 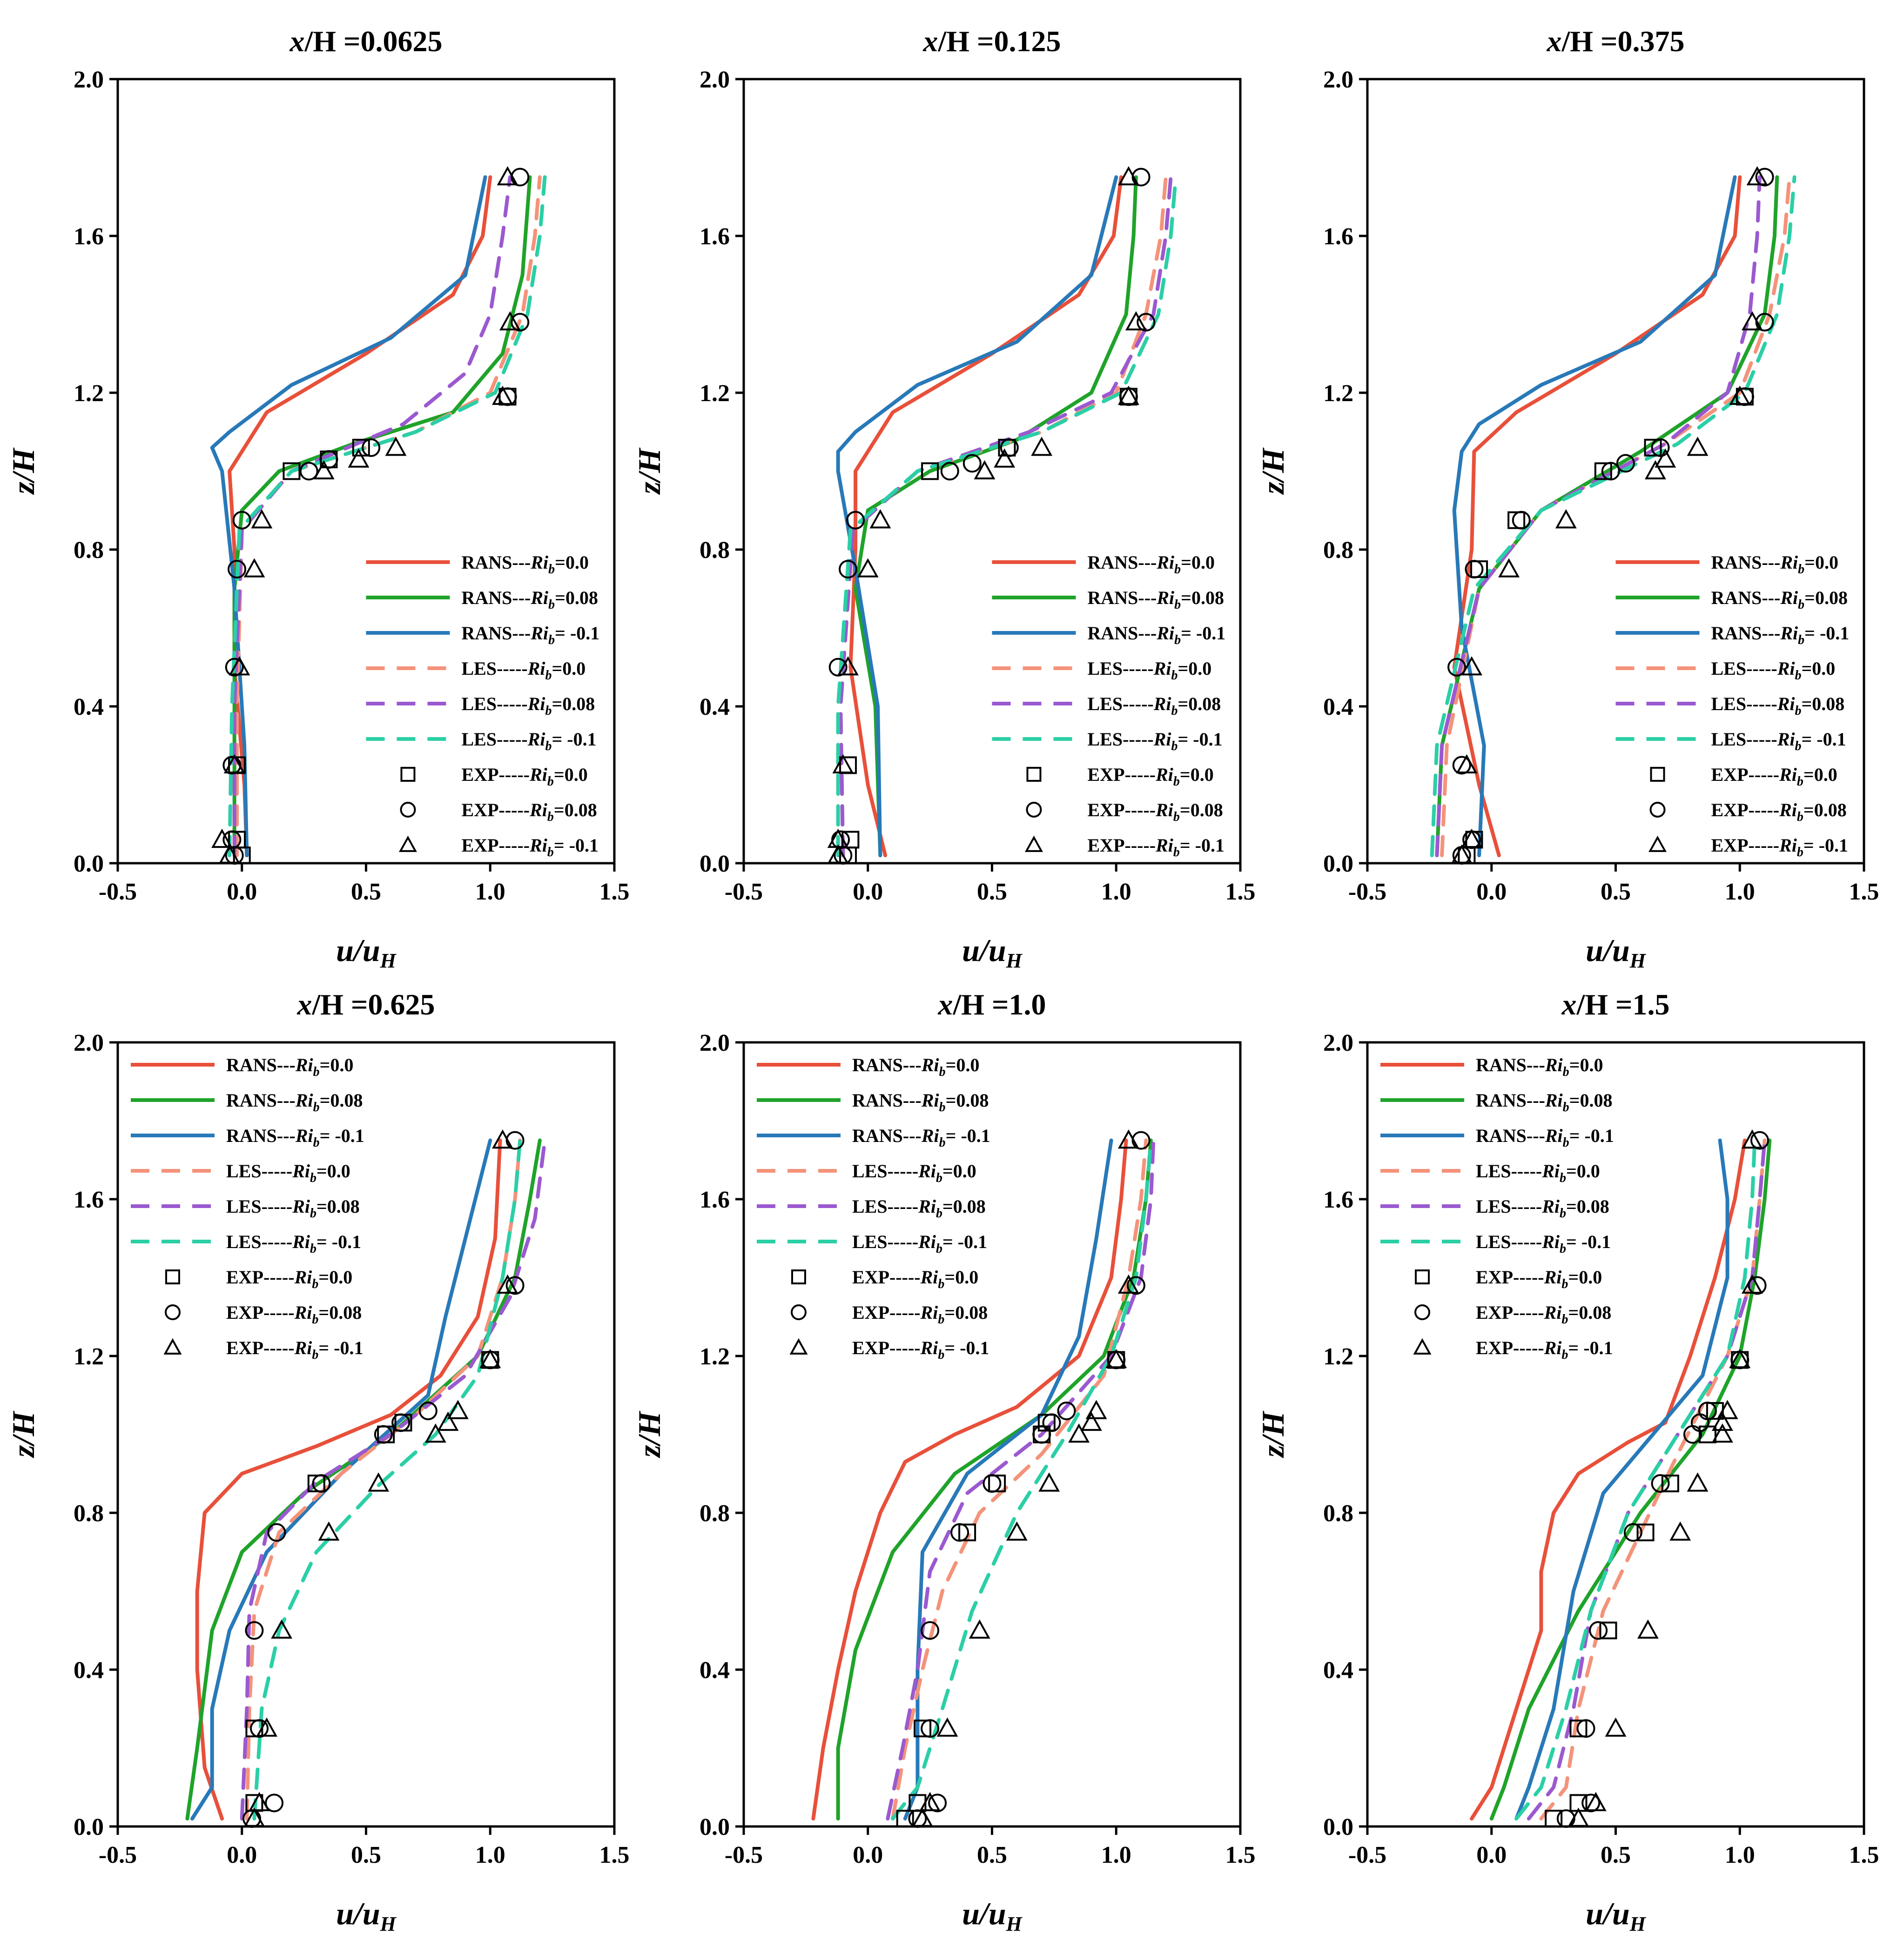 What do you see at coordinates (1615, 41) in the screenshot?
I see `chart-title: x/H =0.375` at bounding box center [1615, 41].